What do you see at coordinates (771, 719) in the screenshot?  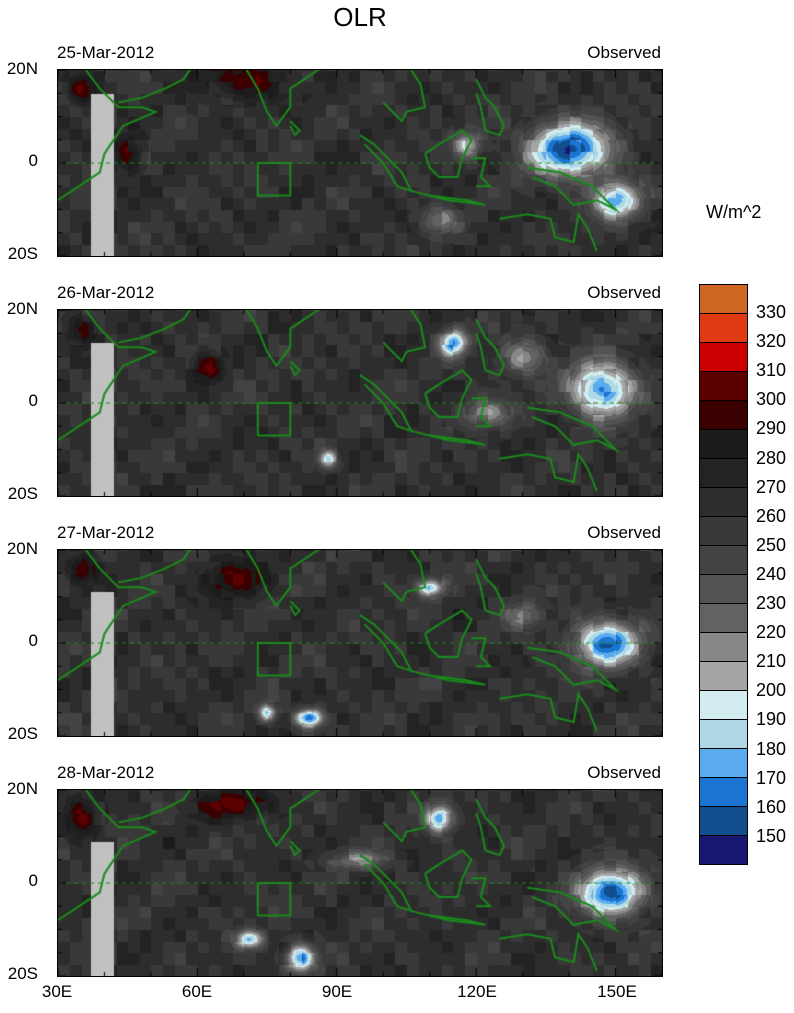 I see `colorbar-label: 190` at bounding box center [771, 719].